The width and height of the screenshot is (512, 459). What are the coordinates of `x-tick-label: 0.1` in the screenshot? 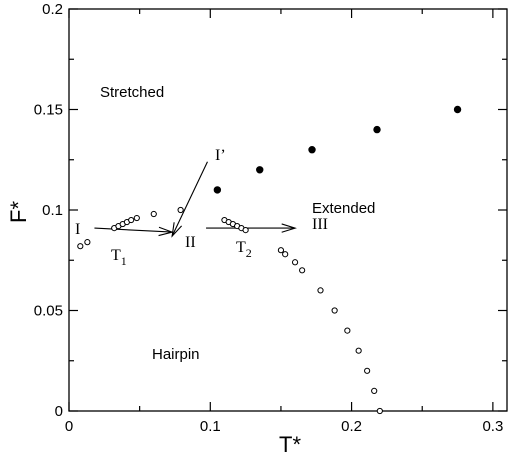 It's located at (210, 426).